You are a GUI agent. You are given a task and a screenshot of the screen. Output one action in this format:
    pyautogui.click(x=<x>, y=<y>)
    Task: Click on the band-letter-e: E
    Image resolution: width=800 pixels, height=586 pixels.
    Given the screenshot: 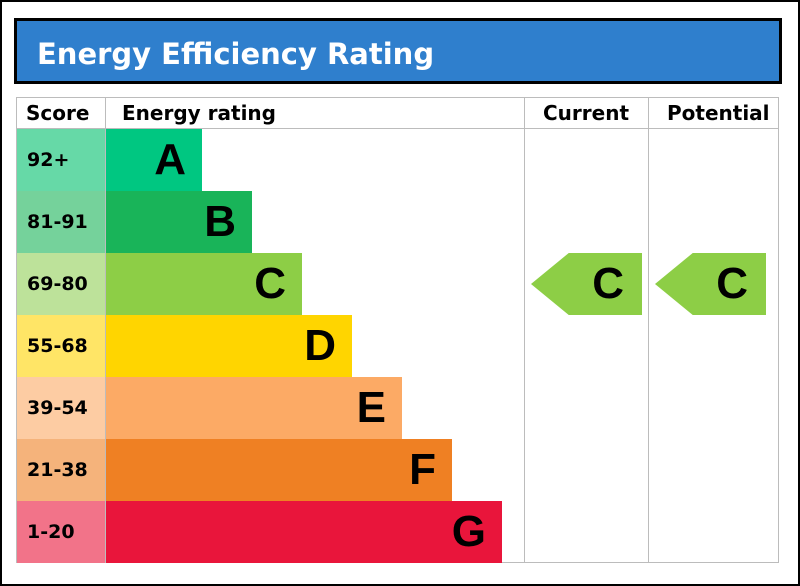 What is the action you would take?
    pyautogui.click(x=371, y=407)
    